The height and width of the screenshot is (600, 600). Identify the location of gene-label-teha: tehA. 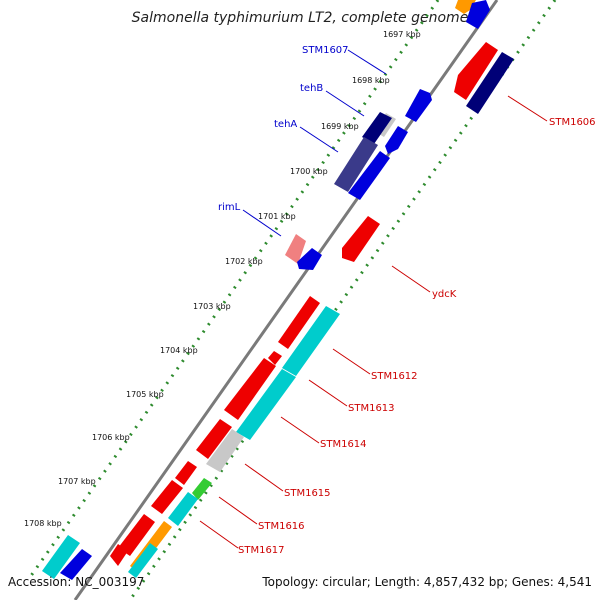
(285, 124).